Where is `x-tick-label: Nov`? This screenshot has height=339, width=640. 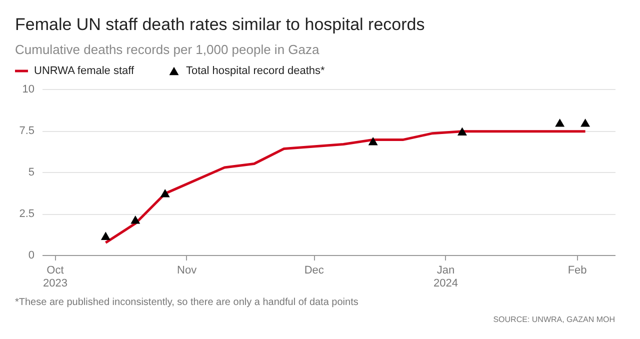 x-tick-label: Nov is located at coordinates (187, 270).